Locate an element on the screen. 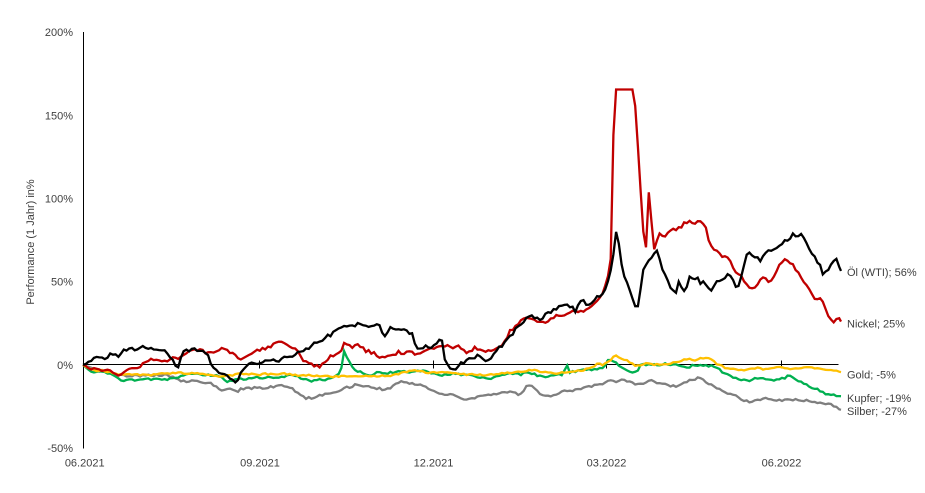 This screenshot has width=925, height=493. svg-text: 150% is located at coordinates (59, 116).